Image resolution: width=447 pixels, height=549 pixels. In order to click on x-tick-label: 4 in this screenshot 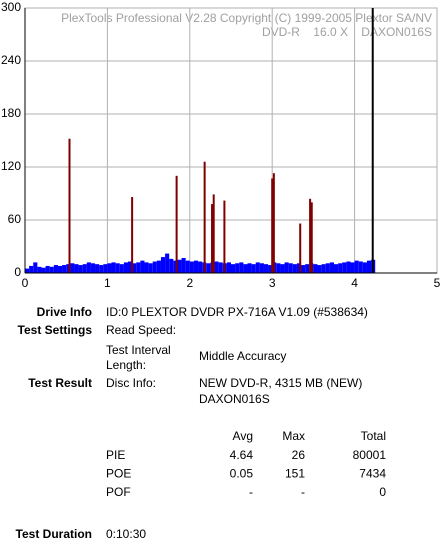, I will do `click(354, 283)`.